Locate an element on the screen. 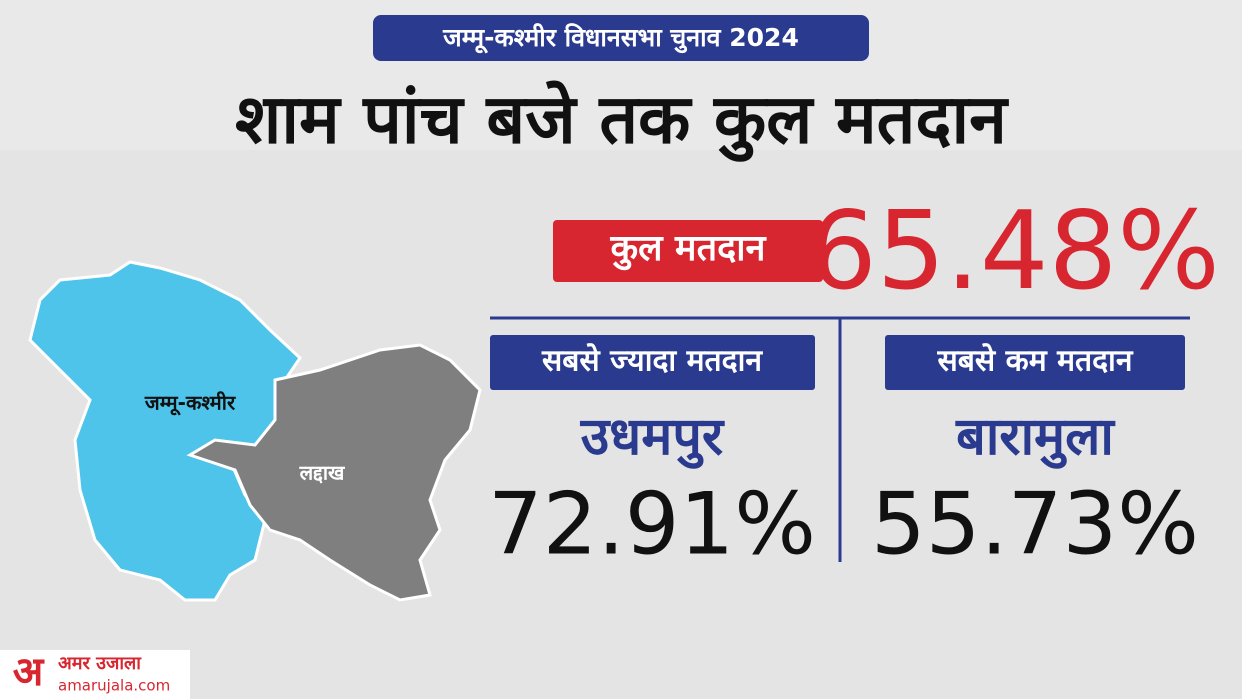 This screenshot has width=1242, height=699. highest-label: सबसे ज्यादा मतदान is located at coordinates (652, 361).